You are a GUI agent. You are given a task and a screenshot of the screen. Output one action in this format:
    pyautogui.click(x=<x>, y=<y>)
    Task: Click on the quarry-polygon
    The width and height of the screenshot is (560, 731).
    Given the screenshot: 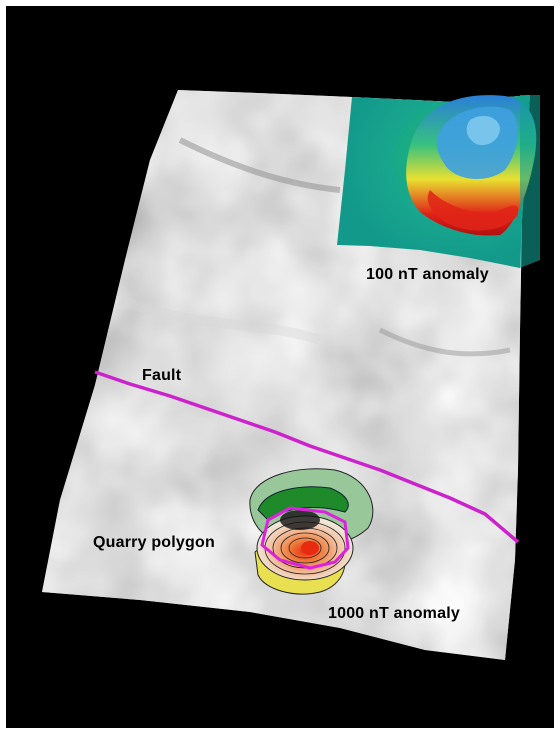 What is the action you would take?
    pyautogui.click(x=305, y=538)
    